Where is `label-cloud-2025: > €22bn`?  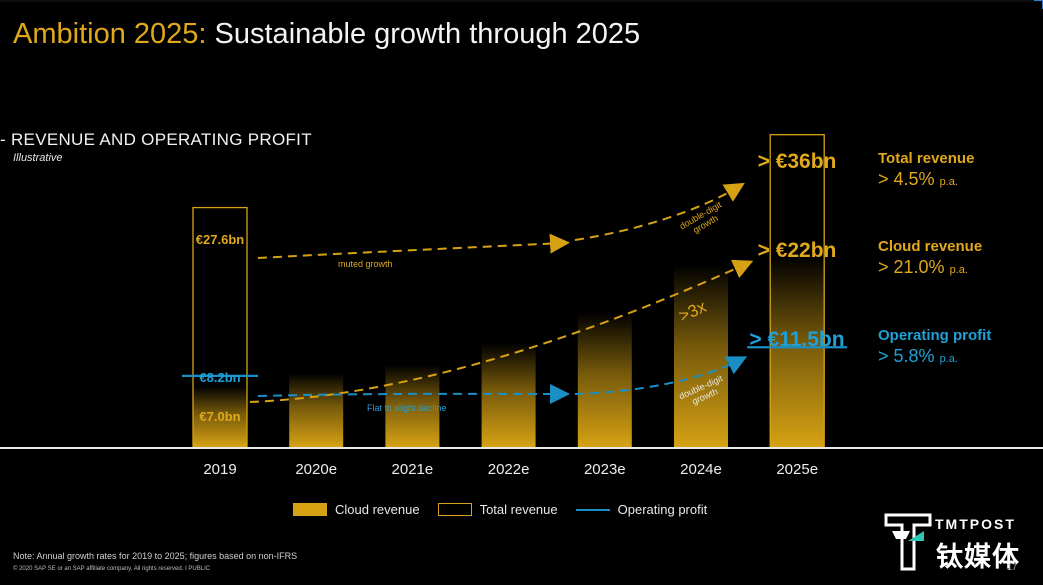
label-cloud-2025: > €22bn is located at coordinates (797, 250).